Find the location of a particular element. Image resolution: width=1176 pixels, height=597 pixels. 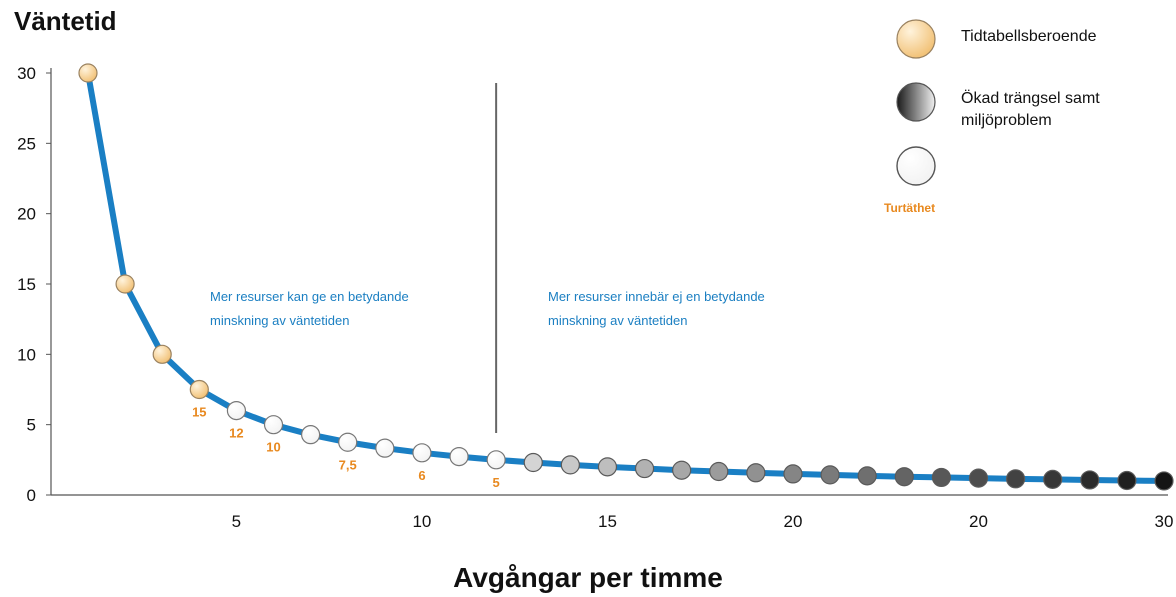

point-labels: 15 12 10 7,5 6 5 is located at coordinates (346, 447).